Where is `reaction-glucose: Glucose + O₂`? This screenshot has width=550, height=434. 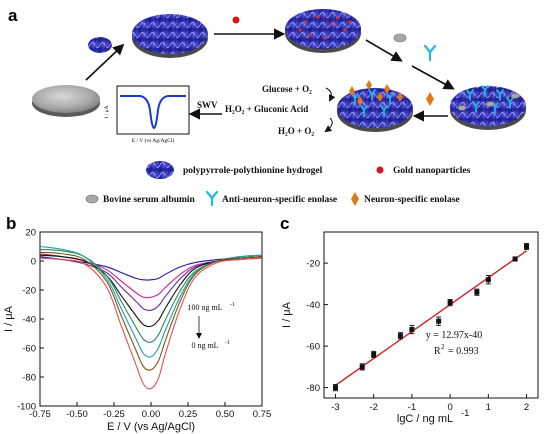
reaction-glucose: Glucose + O₂ is located at coordinates (287, 89).